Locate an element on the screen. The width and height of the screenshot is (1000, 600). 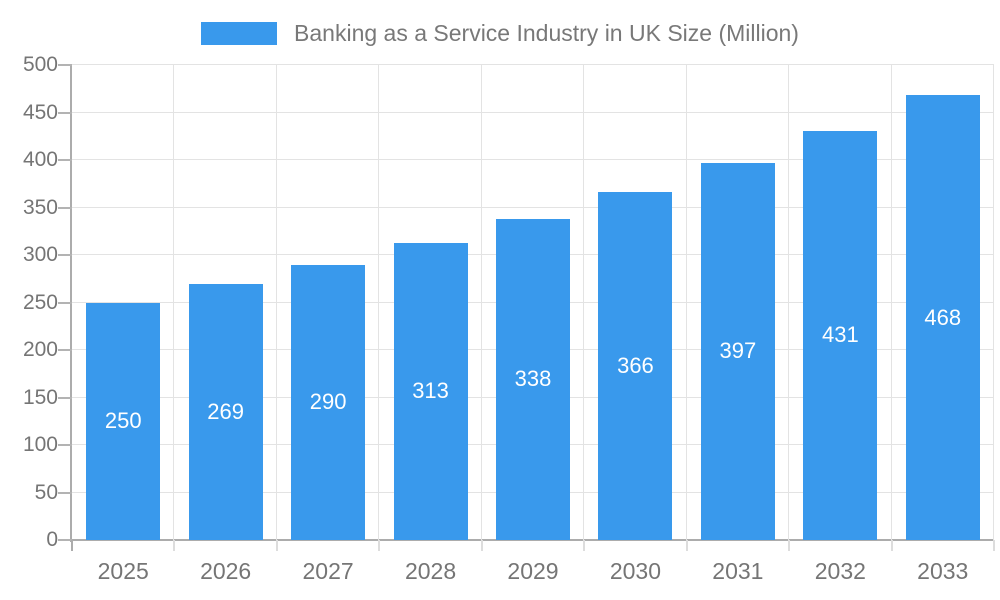
bar: 313 is located at coordinates (430, 391).